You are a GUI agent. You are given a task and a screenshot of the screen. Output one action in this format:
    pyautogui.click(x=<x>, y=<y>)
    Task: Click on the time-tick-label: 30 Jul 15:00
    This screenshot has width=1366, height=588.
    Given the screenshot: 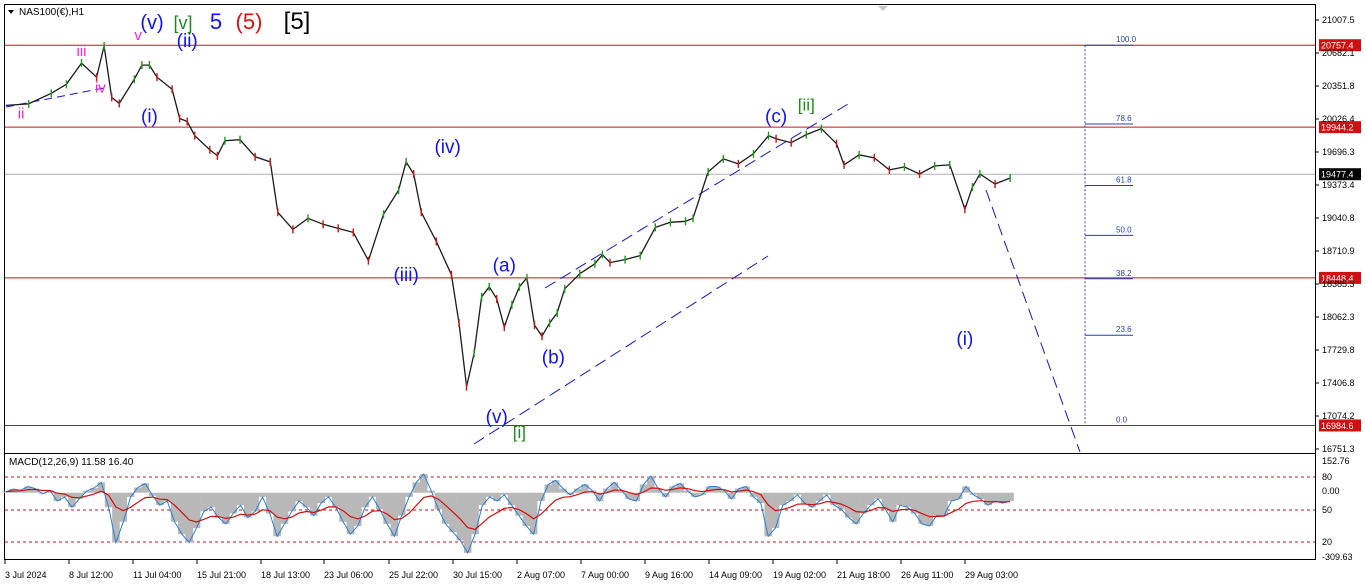 What is the action you would take?
    pyautogui.click(x=477, y=575)
    